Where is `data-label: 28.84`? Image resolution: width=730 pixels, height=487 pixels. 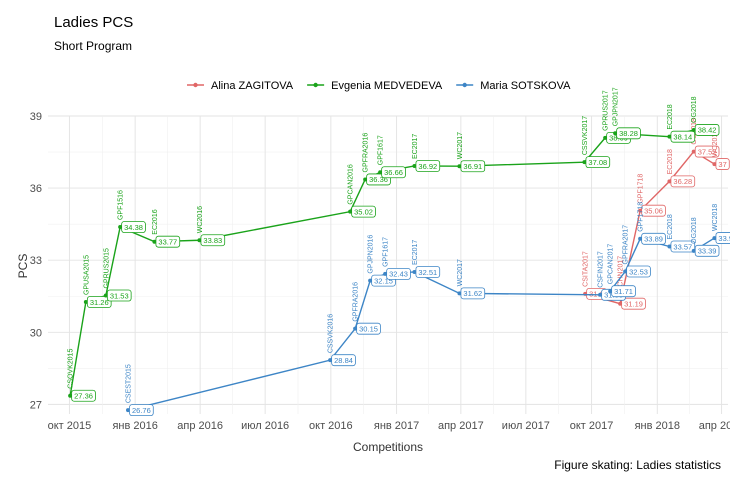
data-label: 28.84 is located at coordinates (343, 360).